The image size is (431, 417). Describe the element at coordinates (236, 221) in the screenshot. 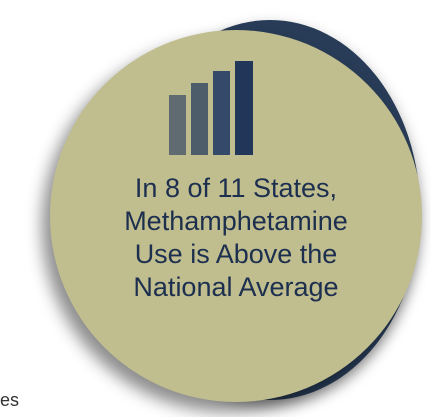

I see `headline-line-2: Methamphetamine` at that location.